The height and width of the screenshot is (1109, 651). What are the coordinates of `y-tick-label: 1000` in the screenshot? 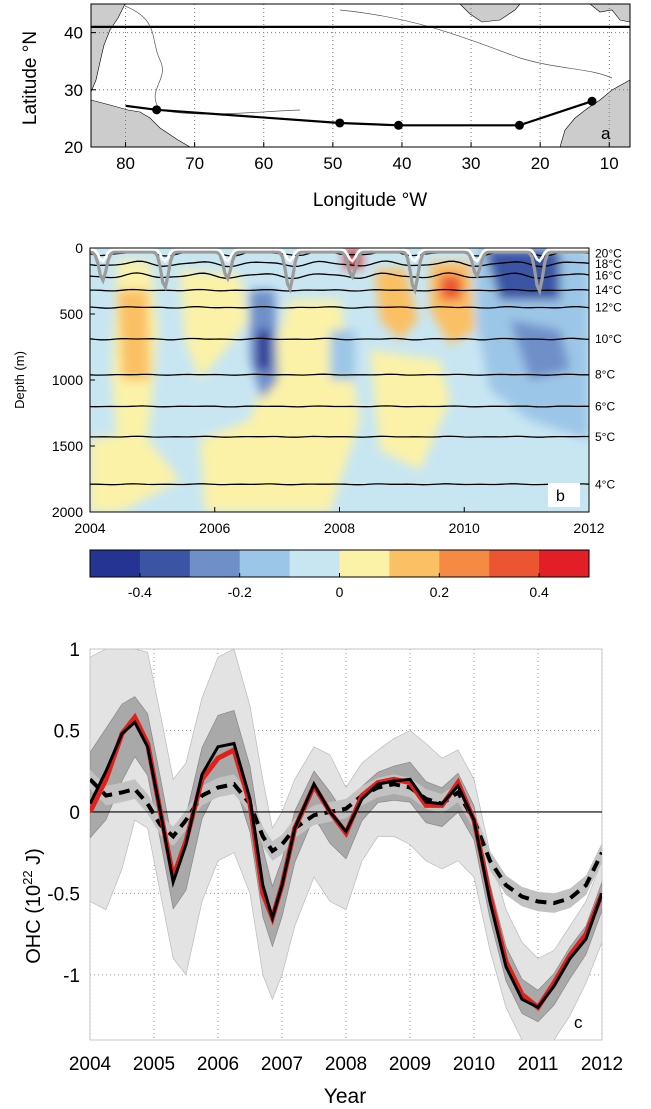 It's located at (67, 380).